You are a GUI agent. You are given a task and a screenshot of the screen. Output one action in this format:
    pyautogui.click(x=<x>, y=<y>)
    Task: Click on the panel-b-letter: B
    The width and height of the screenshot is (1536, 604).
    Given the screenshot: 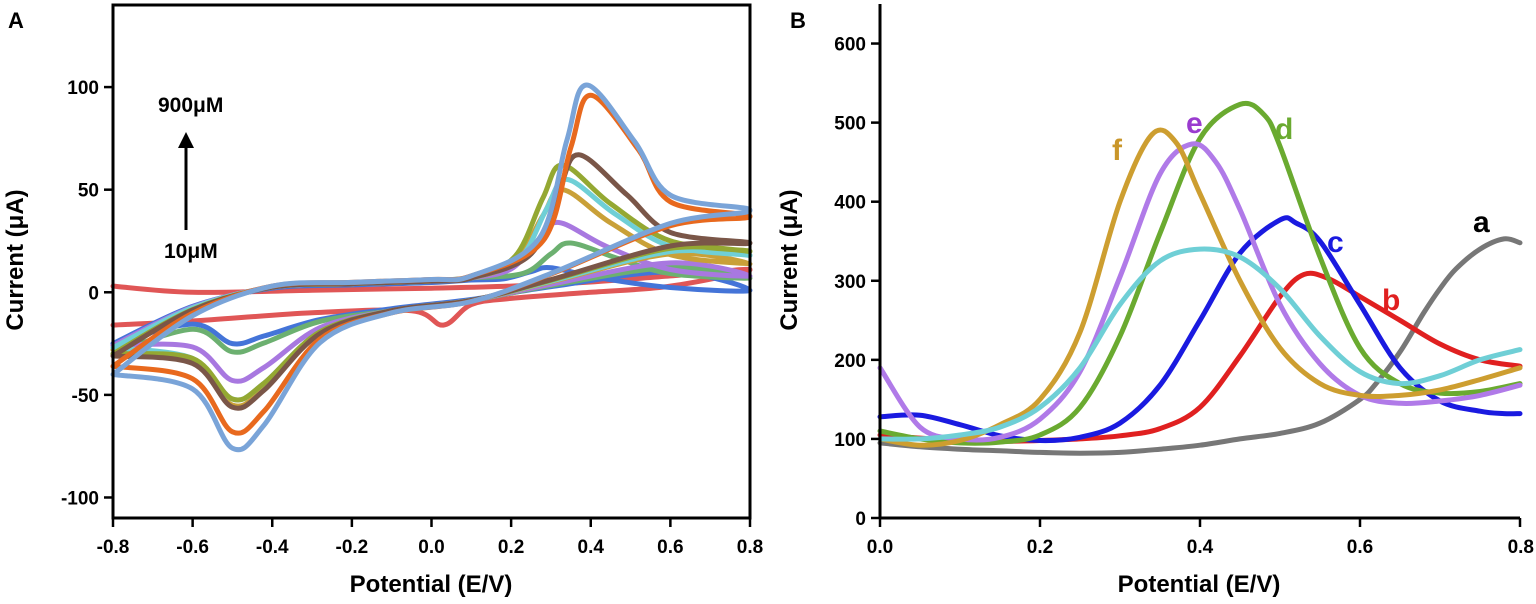 What is the action you would take?
    pyautogui.click(x=798, y=20)
    